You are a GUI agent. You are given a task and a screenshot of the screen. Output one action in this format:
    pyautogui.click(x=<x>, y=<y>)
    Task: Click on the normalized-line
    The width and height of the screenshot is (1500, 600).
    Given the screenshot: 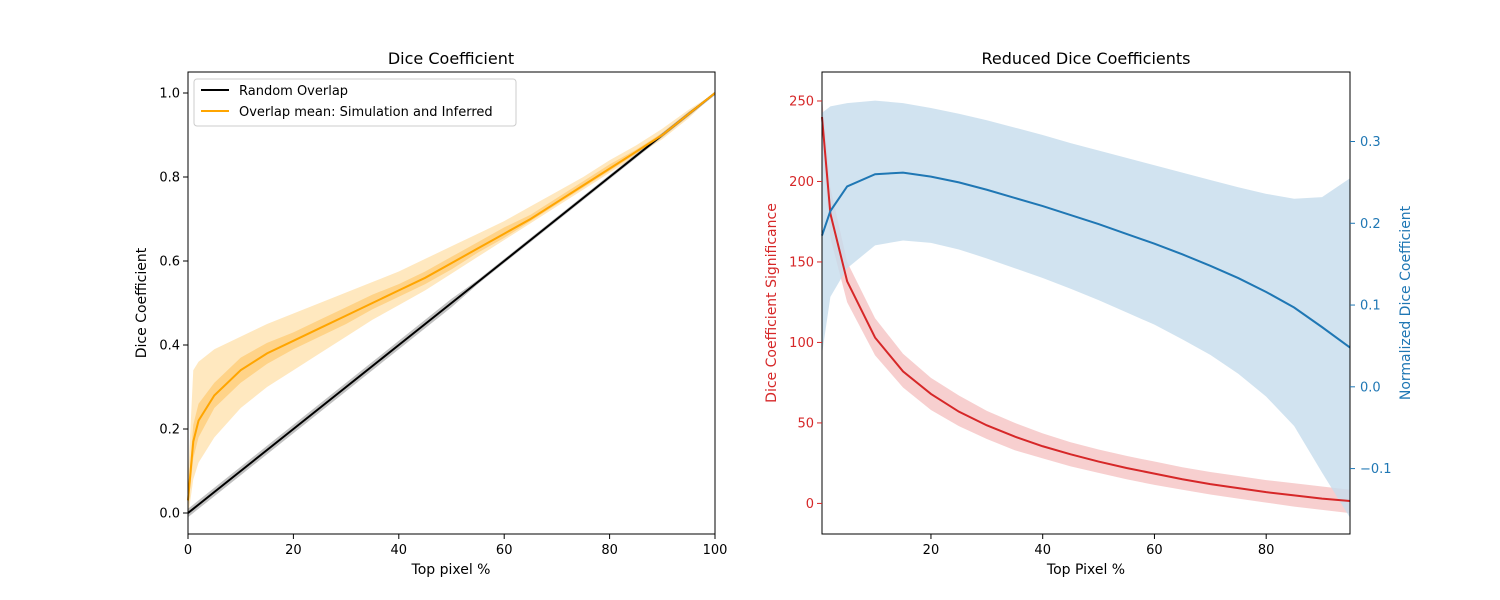 What is the action you would take?
    pyautogui.click(x=1086, y=260)
    